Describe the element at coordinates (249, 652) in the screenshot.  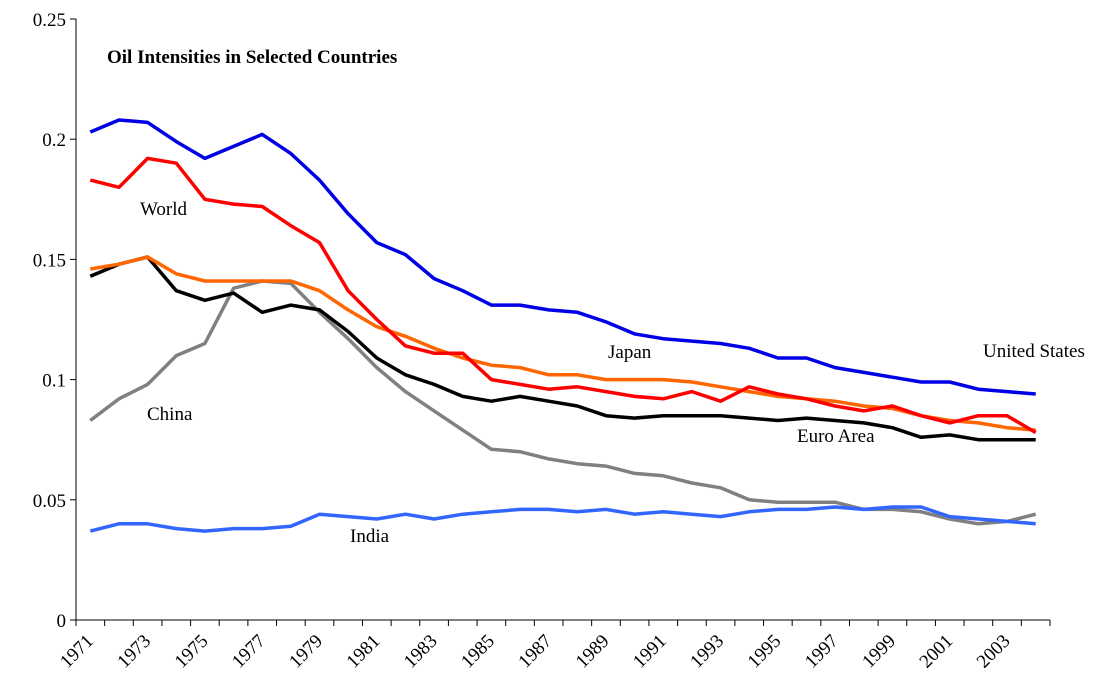
I see `x-tick-label: 1977` at that location.